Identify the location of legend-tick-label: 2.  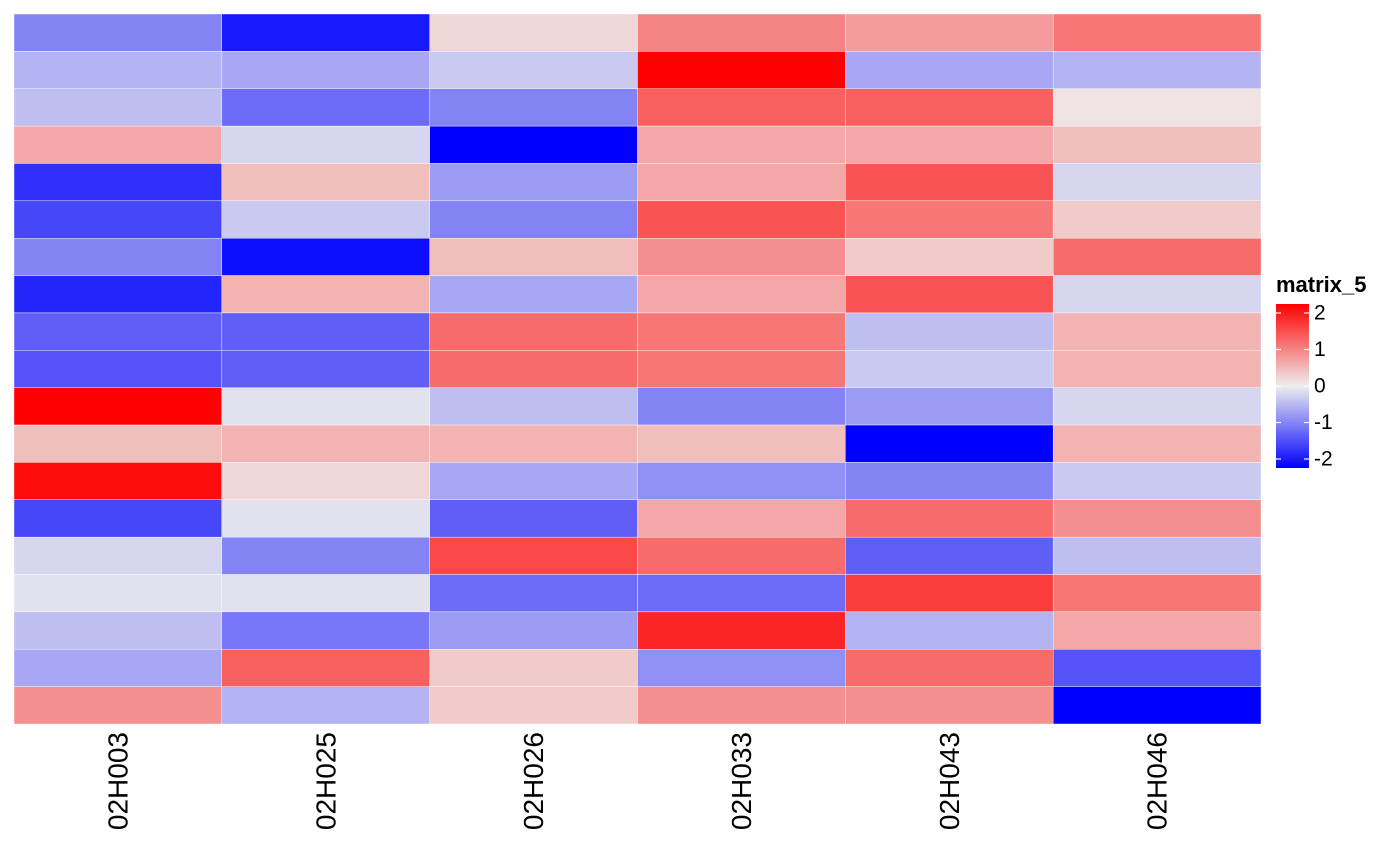
(1320, 313).